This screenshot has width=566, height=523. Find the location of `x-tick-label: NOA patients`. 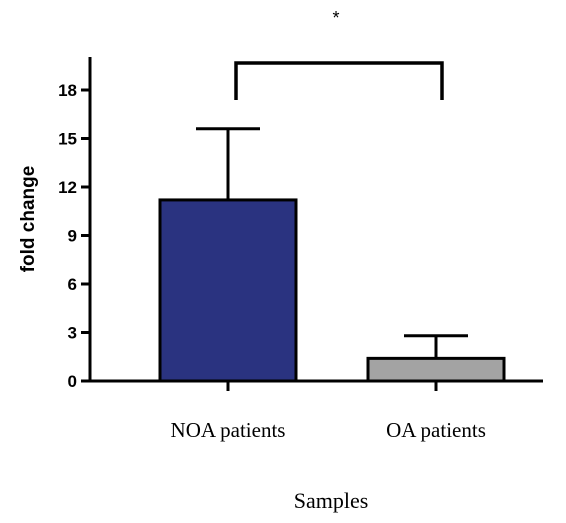

x-tick-label: NOA patients is located at coordinates (228, 430).